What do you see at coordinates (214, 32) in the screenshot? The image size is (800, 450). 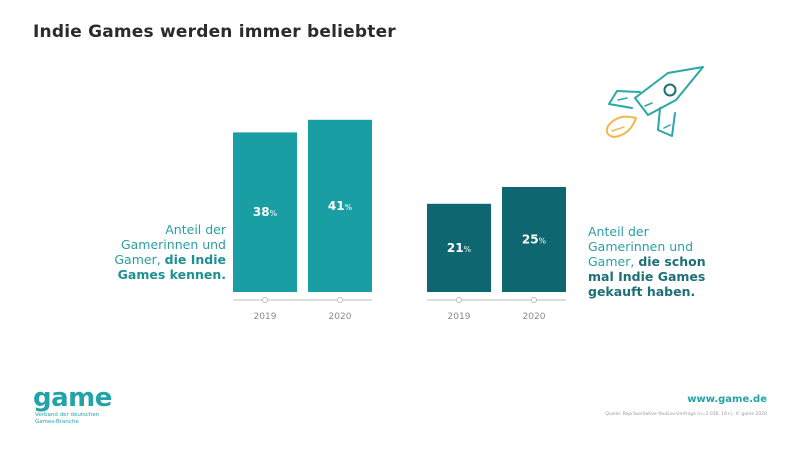 I see `chart-title: Indie Games werden immer beliebter` at bounding box center [214, 32].